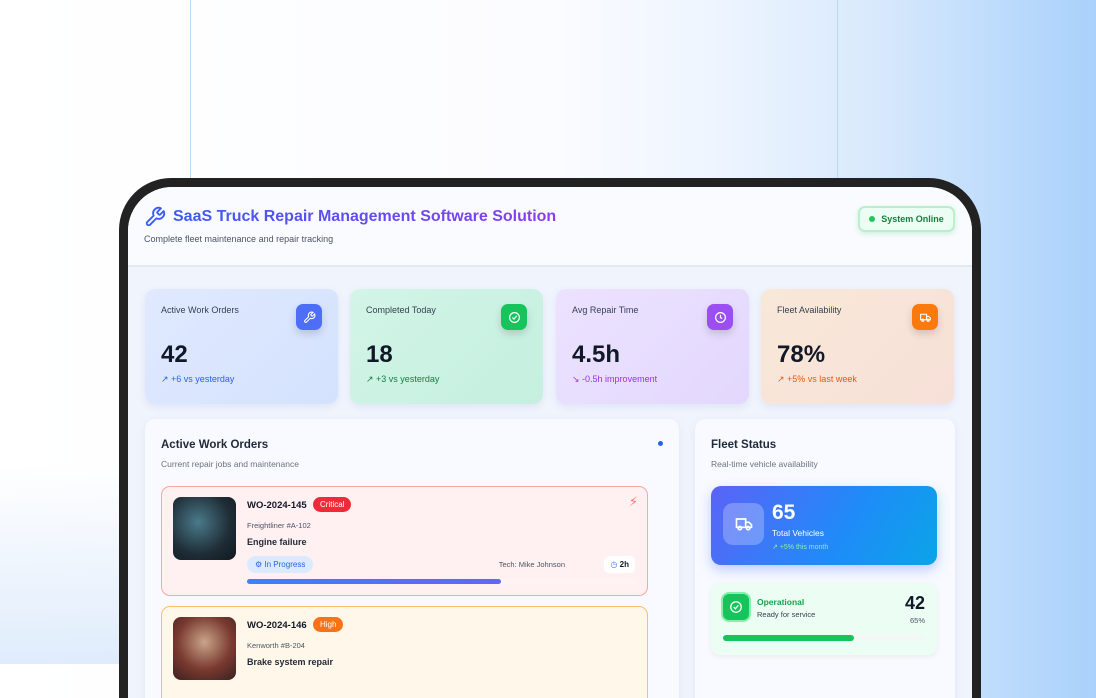 The width and height of the screenshot is (1096, 698). I want to click on stat-change: ↗ +6 vs yesterday, so click(198, 379).